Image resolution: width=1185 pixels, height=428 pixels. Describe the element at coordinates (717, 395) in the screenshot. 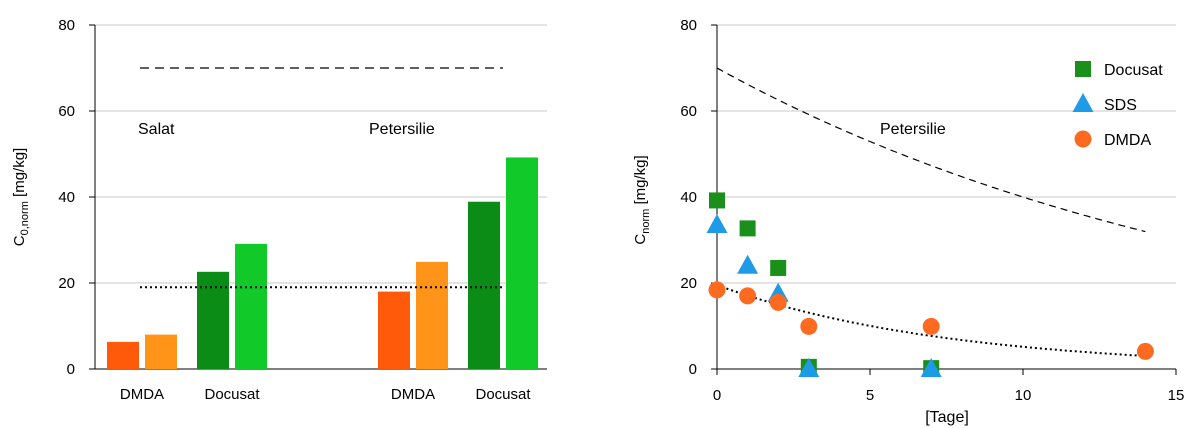

I see `x-tick-label: 0` at that location.